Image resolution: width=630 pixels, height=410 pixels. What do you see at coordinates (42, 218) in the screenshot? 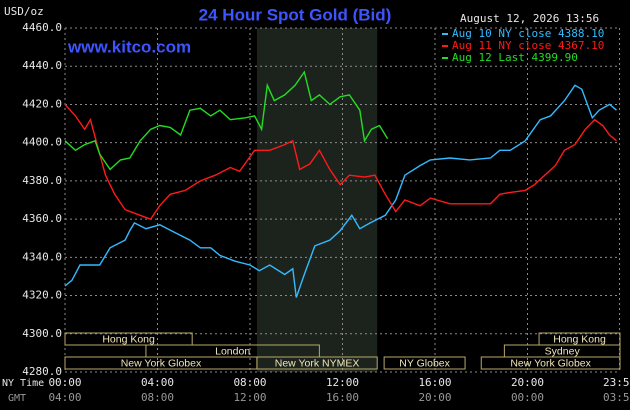
I see `y-tick-label: 4360.0` at bounding box center [42, 218].